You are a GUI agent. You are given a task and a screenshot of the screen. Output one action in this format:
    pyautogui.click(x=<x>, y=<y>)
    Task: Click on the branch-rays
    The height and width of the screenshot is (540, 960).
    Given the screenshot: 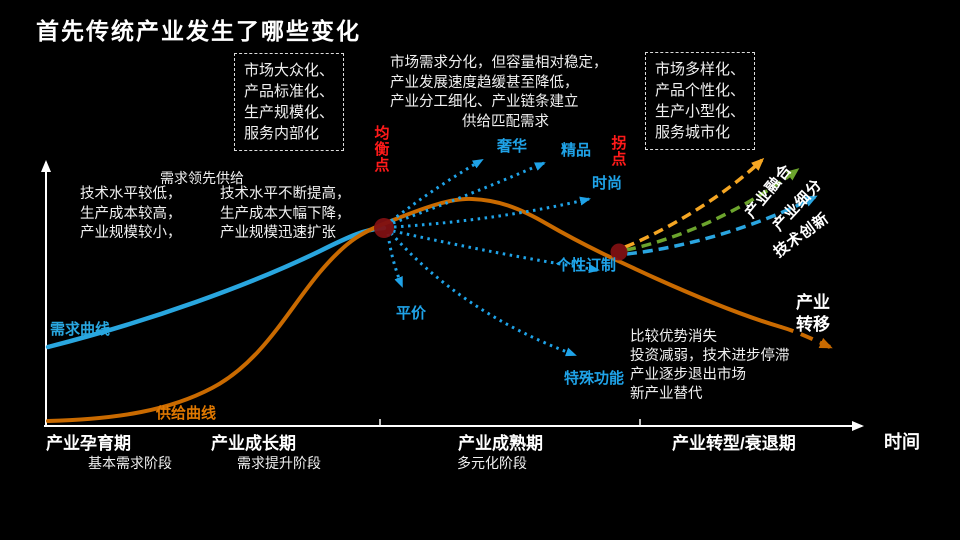 What is the action you would take?
    pyautogui.click(x=493, y=257)
    